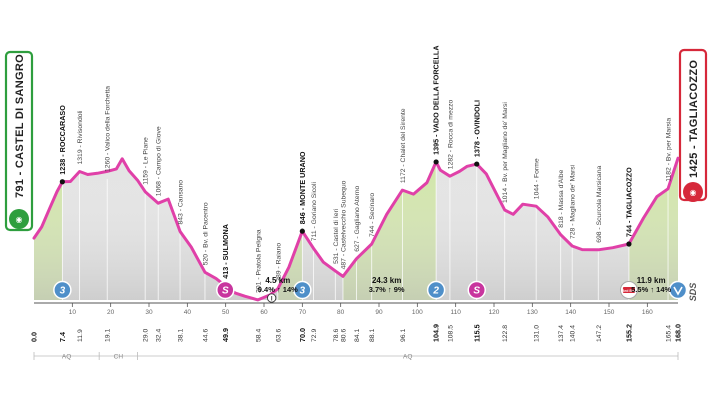 Image resolution: width=712 pixels, height=412 pixels. I want to click on waypoint-label: 1159 - Le Piane, so click(146, 161).